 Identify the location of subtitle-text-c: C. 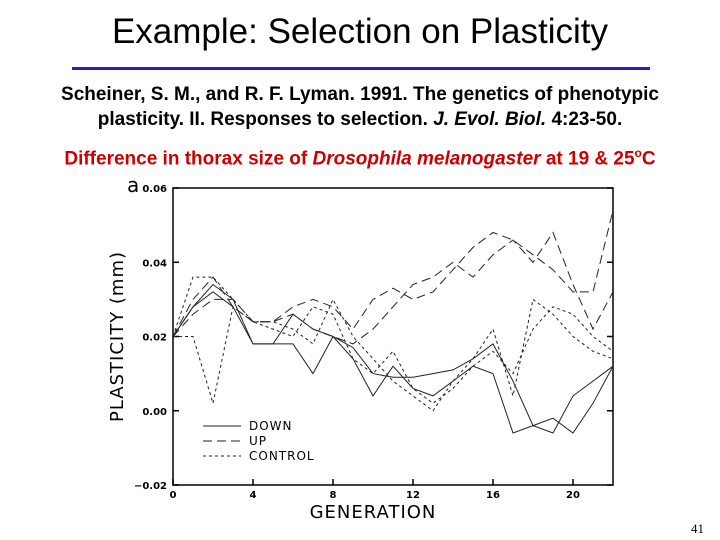
(648, 159).